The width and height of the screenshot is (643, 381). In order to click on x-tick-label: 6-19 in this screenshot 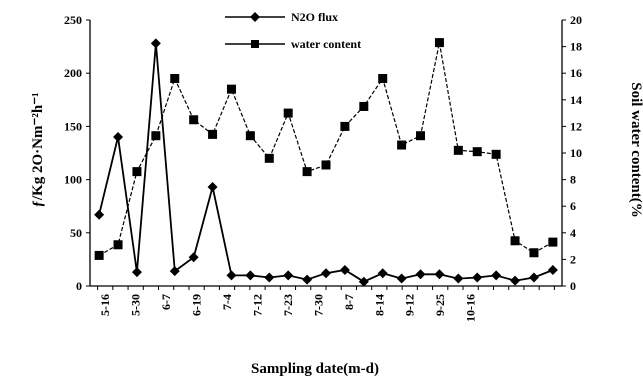, I will do `click(197, 305)`.